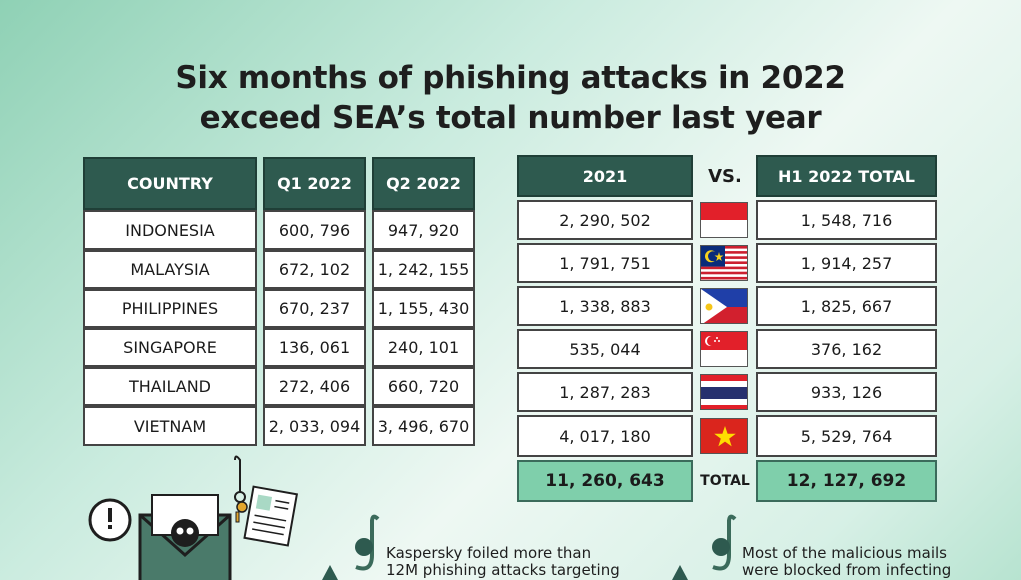 The image size is (1021, 580). Describe the element at coordinates (314, 386) in the screenshot. I see `q1-cell: 272, 406` at that location.